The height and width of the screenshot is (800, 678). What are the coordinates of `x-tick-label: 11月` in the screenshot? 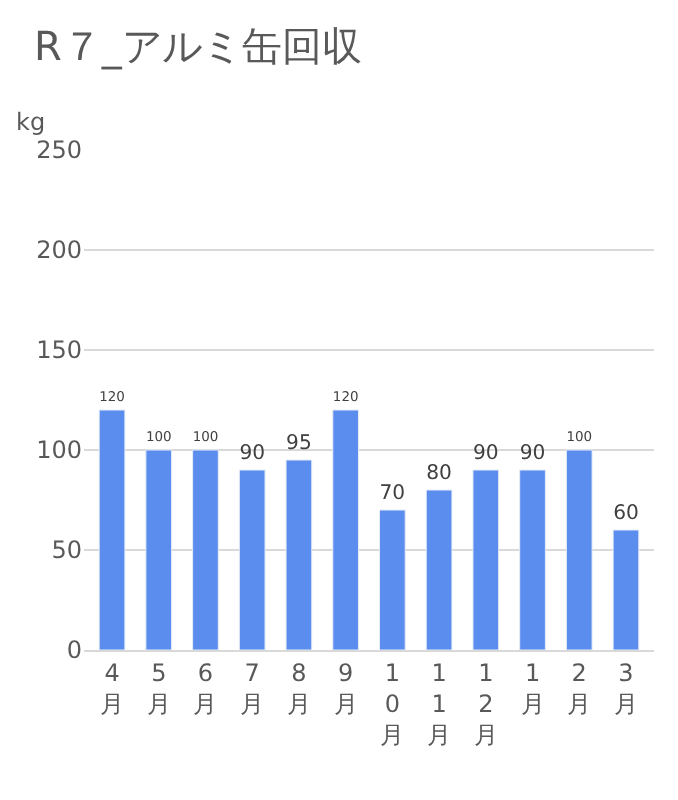 It's located at (439, 704).